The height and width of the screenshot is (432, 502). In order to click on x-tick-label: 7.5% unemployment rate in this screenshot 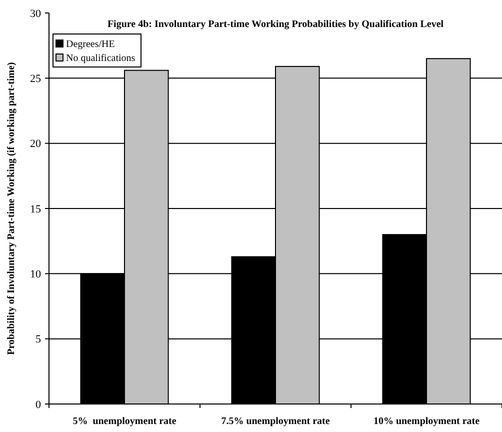, I will do `click(275, 421)`.